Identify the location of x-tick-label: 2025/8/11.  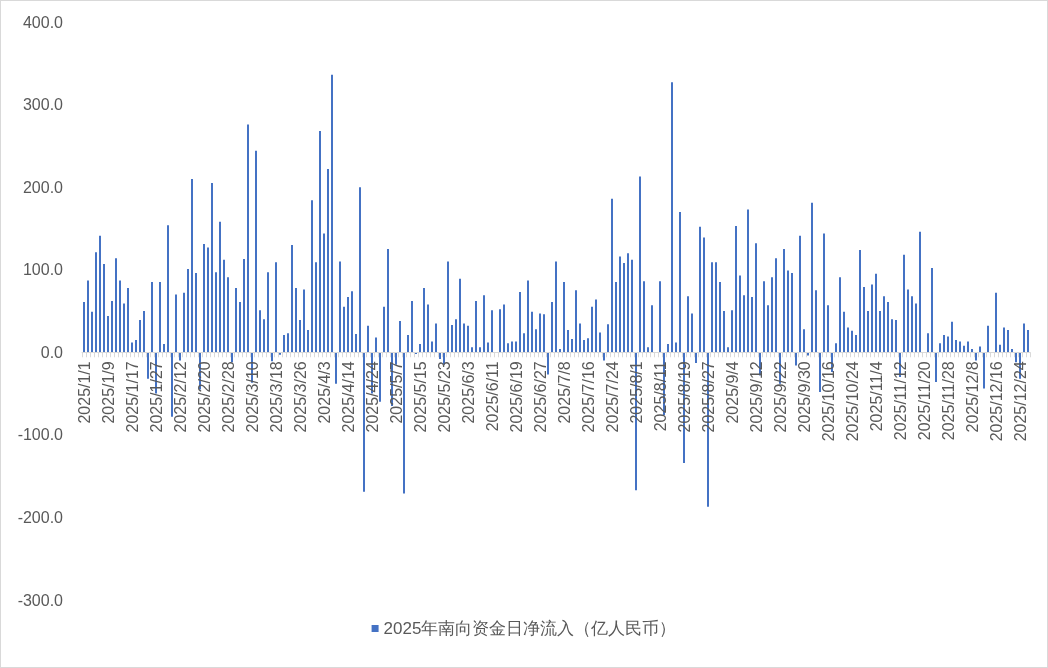
(660, 396).